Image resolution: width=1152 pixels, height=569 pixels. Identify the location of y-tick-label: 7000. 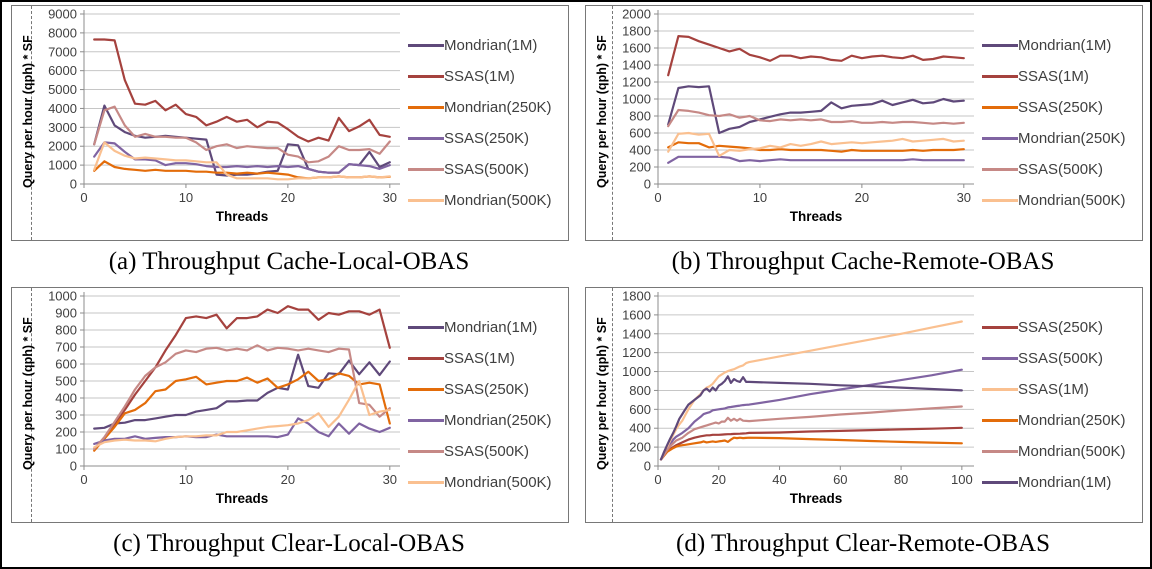
(62, 51).